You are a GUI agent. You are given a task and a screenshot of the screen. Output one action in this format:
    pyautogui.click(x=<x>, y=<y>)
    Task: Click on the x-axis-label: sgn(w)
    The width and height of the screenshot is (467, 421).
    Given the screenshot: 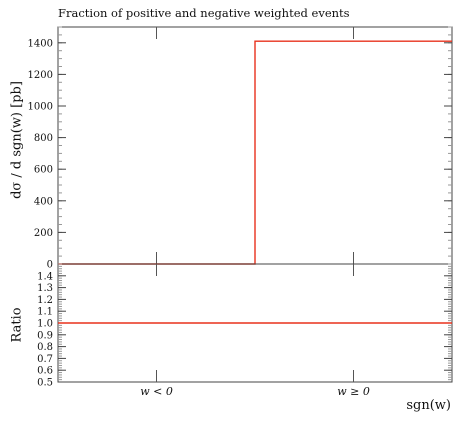 What is the action you would take?
    pyautogui.click(x=428, y=405)
    